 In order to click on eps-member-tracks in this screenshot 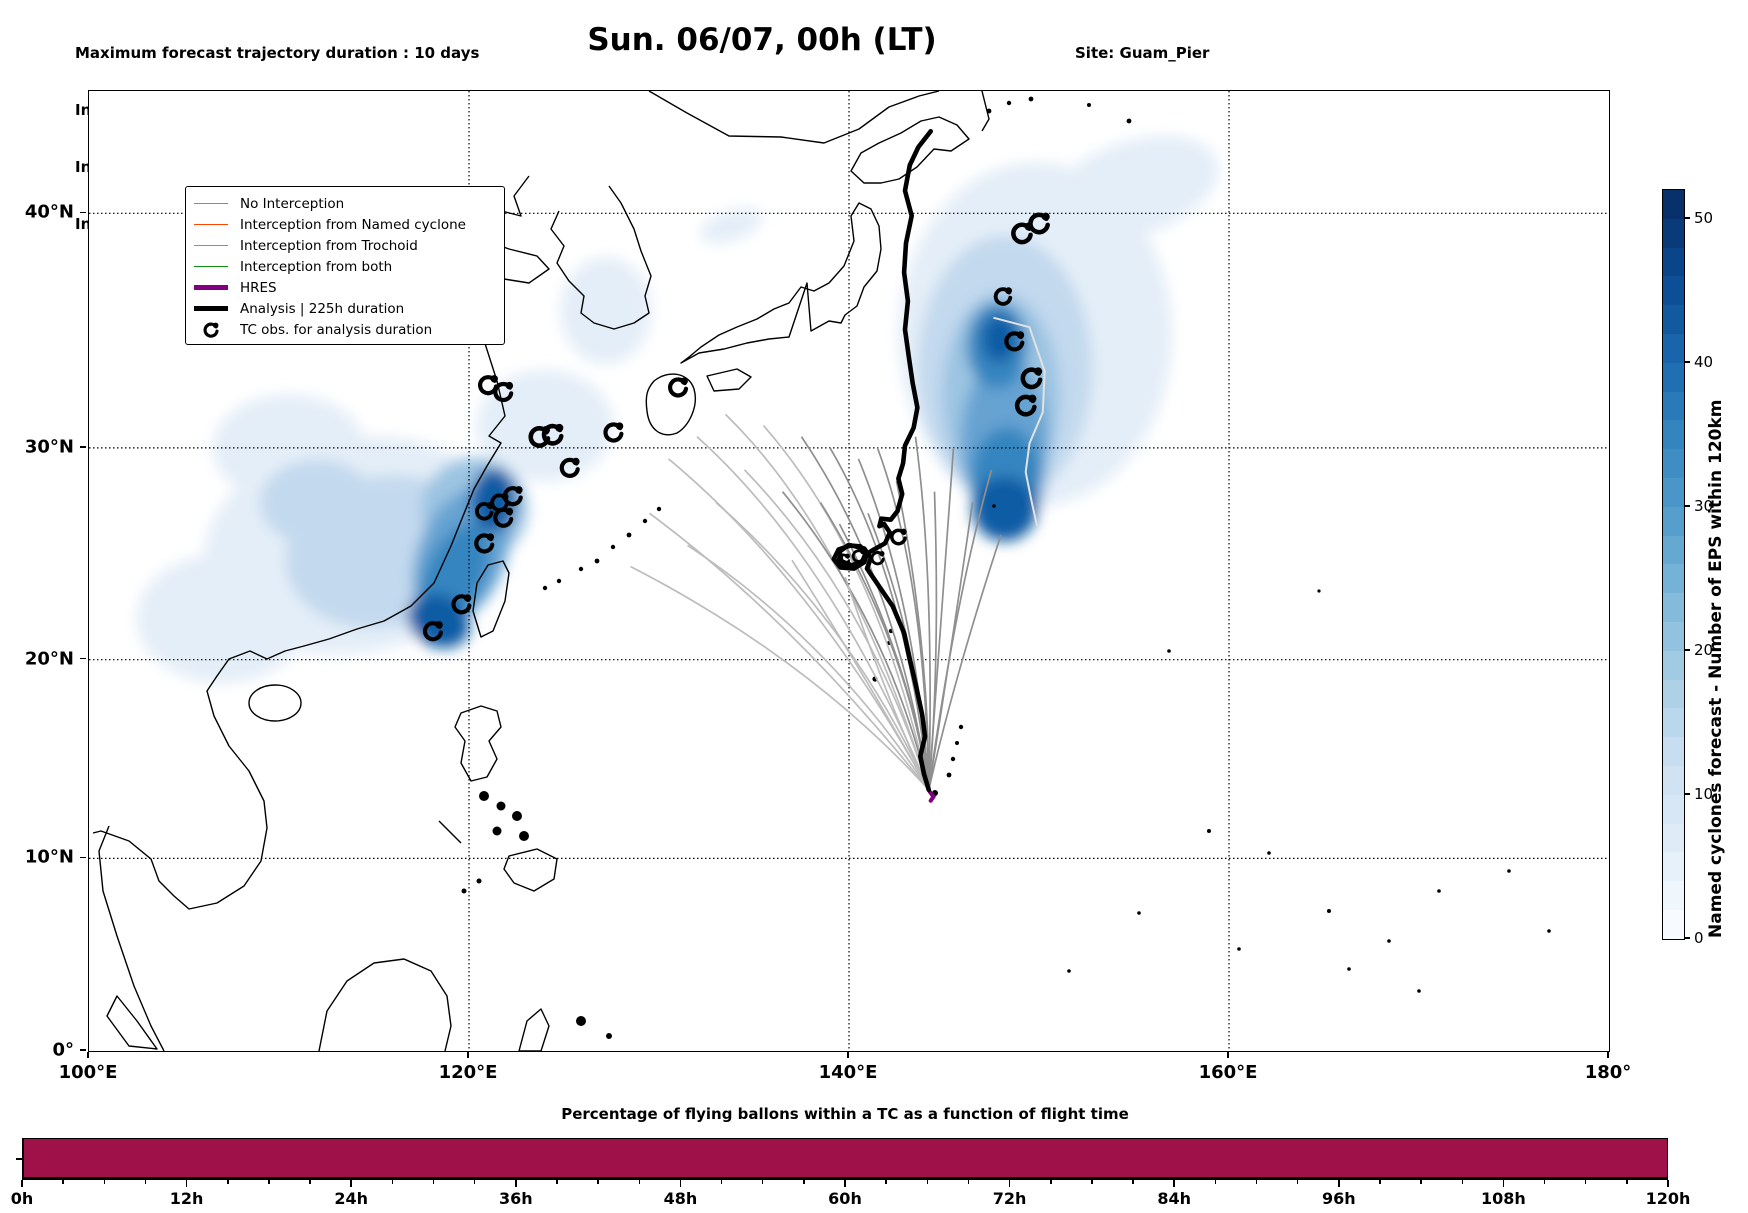, I will do `click(816, 602)`.